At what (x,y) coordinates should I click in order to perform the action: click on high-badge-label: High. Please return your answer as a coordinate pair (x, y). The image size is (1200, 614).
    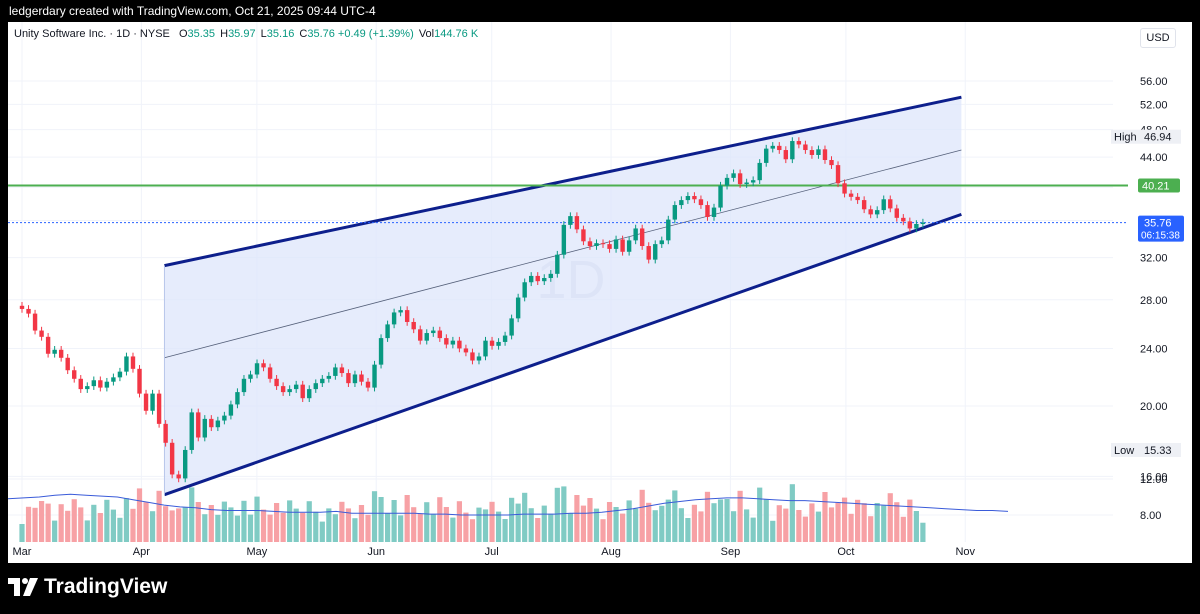
    Looking at the image, I should click on (1125, 138).